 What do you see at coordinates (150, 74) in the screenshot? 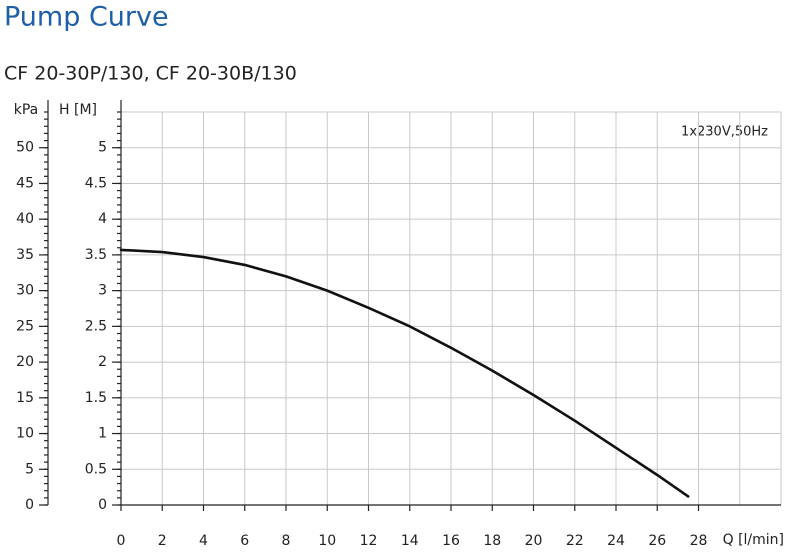
I see `chart-subtitle: CF 20-30P/130, CF 20-30B/130` at bounding box center [150, 74].